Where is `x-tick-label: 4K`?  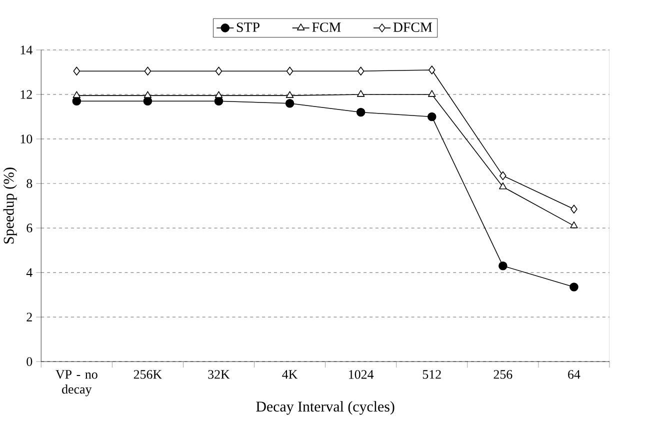
x-tick-label: 4K is located at coordinates (290, 374).